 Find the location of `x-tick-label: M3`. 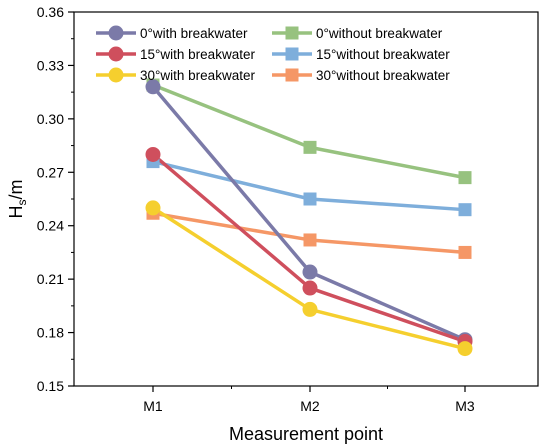

x-tick-label: M3 is located at coordinates (465, 406).